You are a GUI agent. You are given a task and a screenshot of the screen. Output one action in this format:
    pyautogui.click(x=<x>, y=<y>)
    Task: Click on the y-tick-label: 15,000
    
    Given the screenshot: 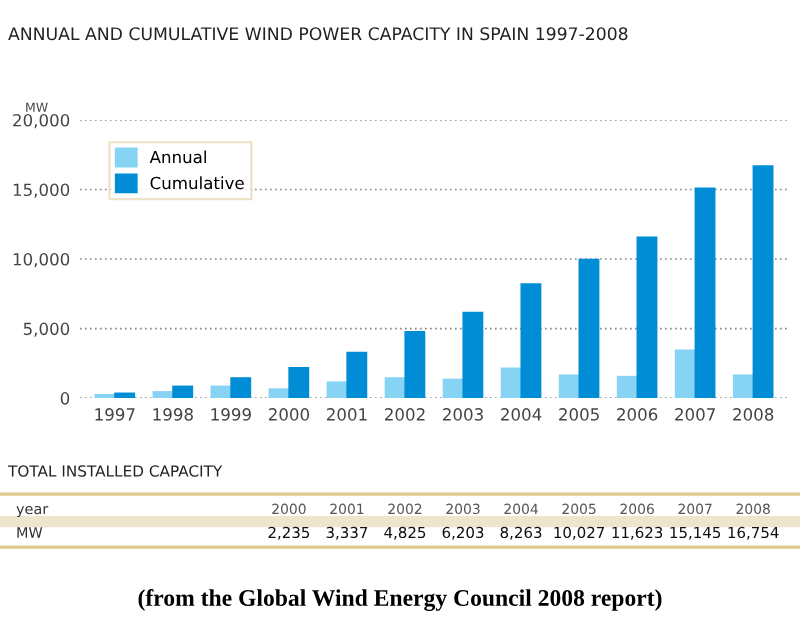 What is the action you would take?
    pyautogui.click(x=41, y=190)
    